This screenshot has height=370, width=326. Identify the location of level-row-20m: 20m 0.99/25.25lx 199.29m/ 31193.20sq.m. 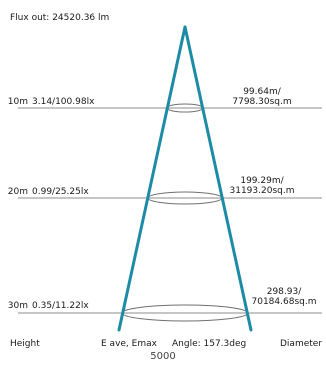
(165, 190).